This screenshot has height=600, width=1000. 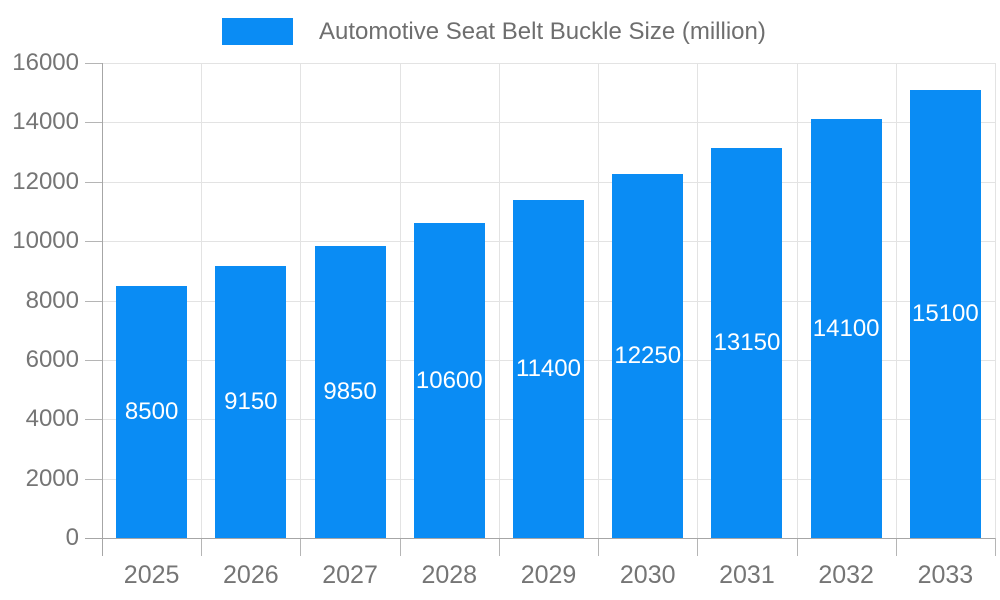 I want to click on x-axis-label: 2033, so click(x=945, y=575).